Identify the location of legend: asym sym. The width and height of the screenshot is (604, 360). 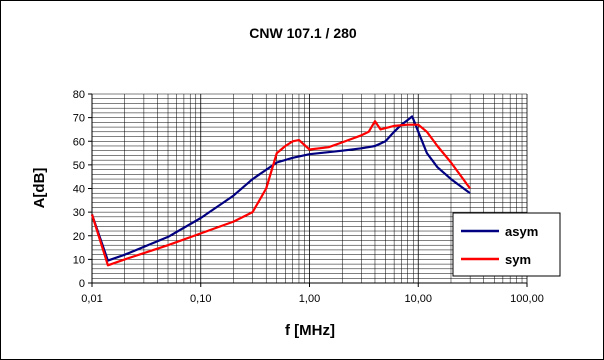
(506, 244).